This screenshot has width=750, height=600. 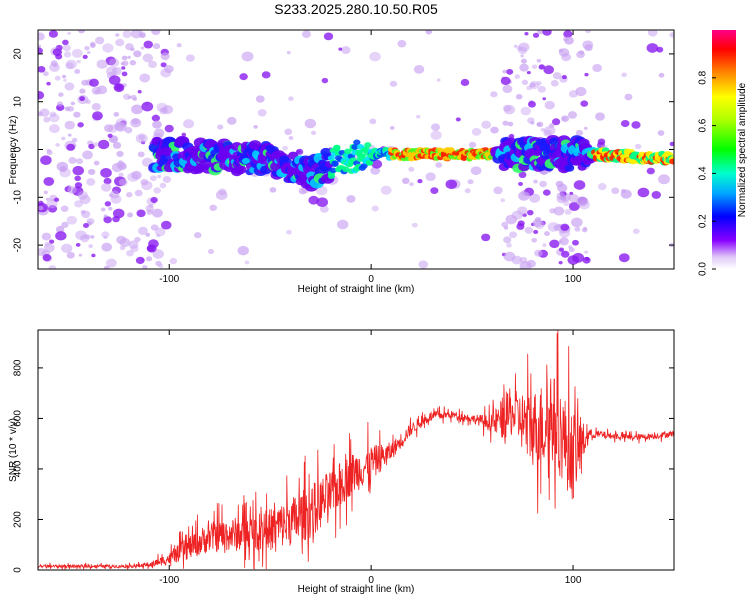 I want to click on heatmap-xlabel: Height of straight line (km), so click(x=356, y=289).